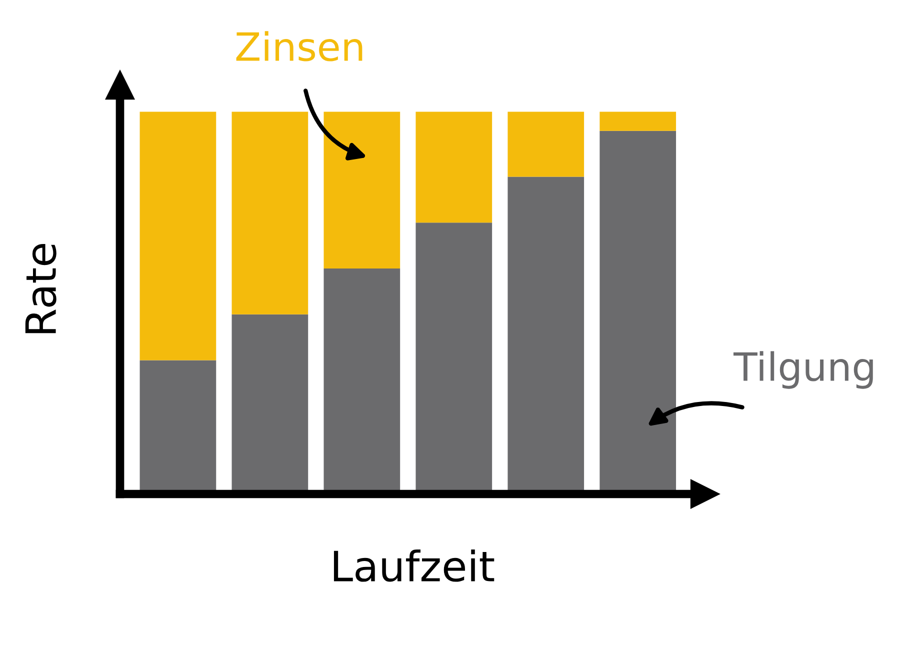 The height and width of the screenshot is (653, 902). I want to click on y-axis-title: Rate, so click(40, 289).